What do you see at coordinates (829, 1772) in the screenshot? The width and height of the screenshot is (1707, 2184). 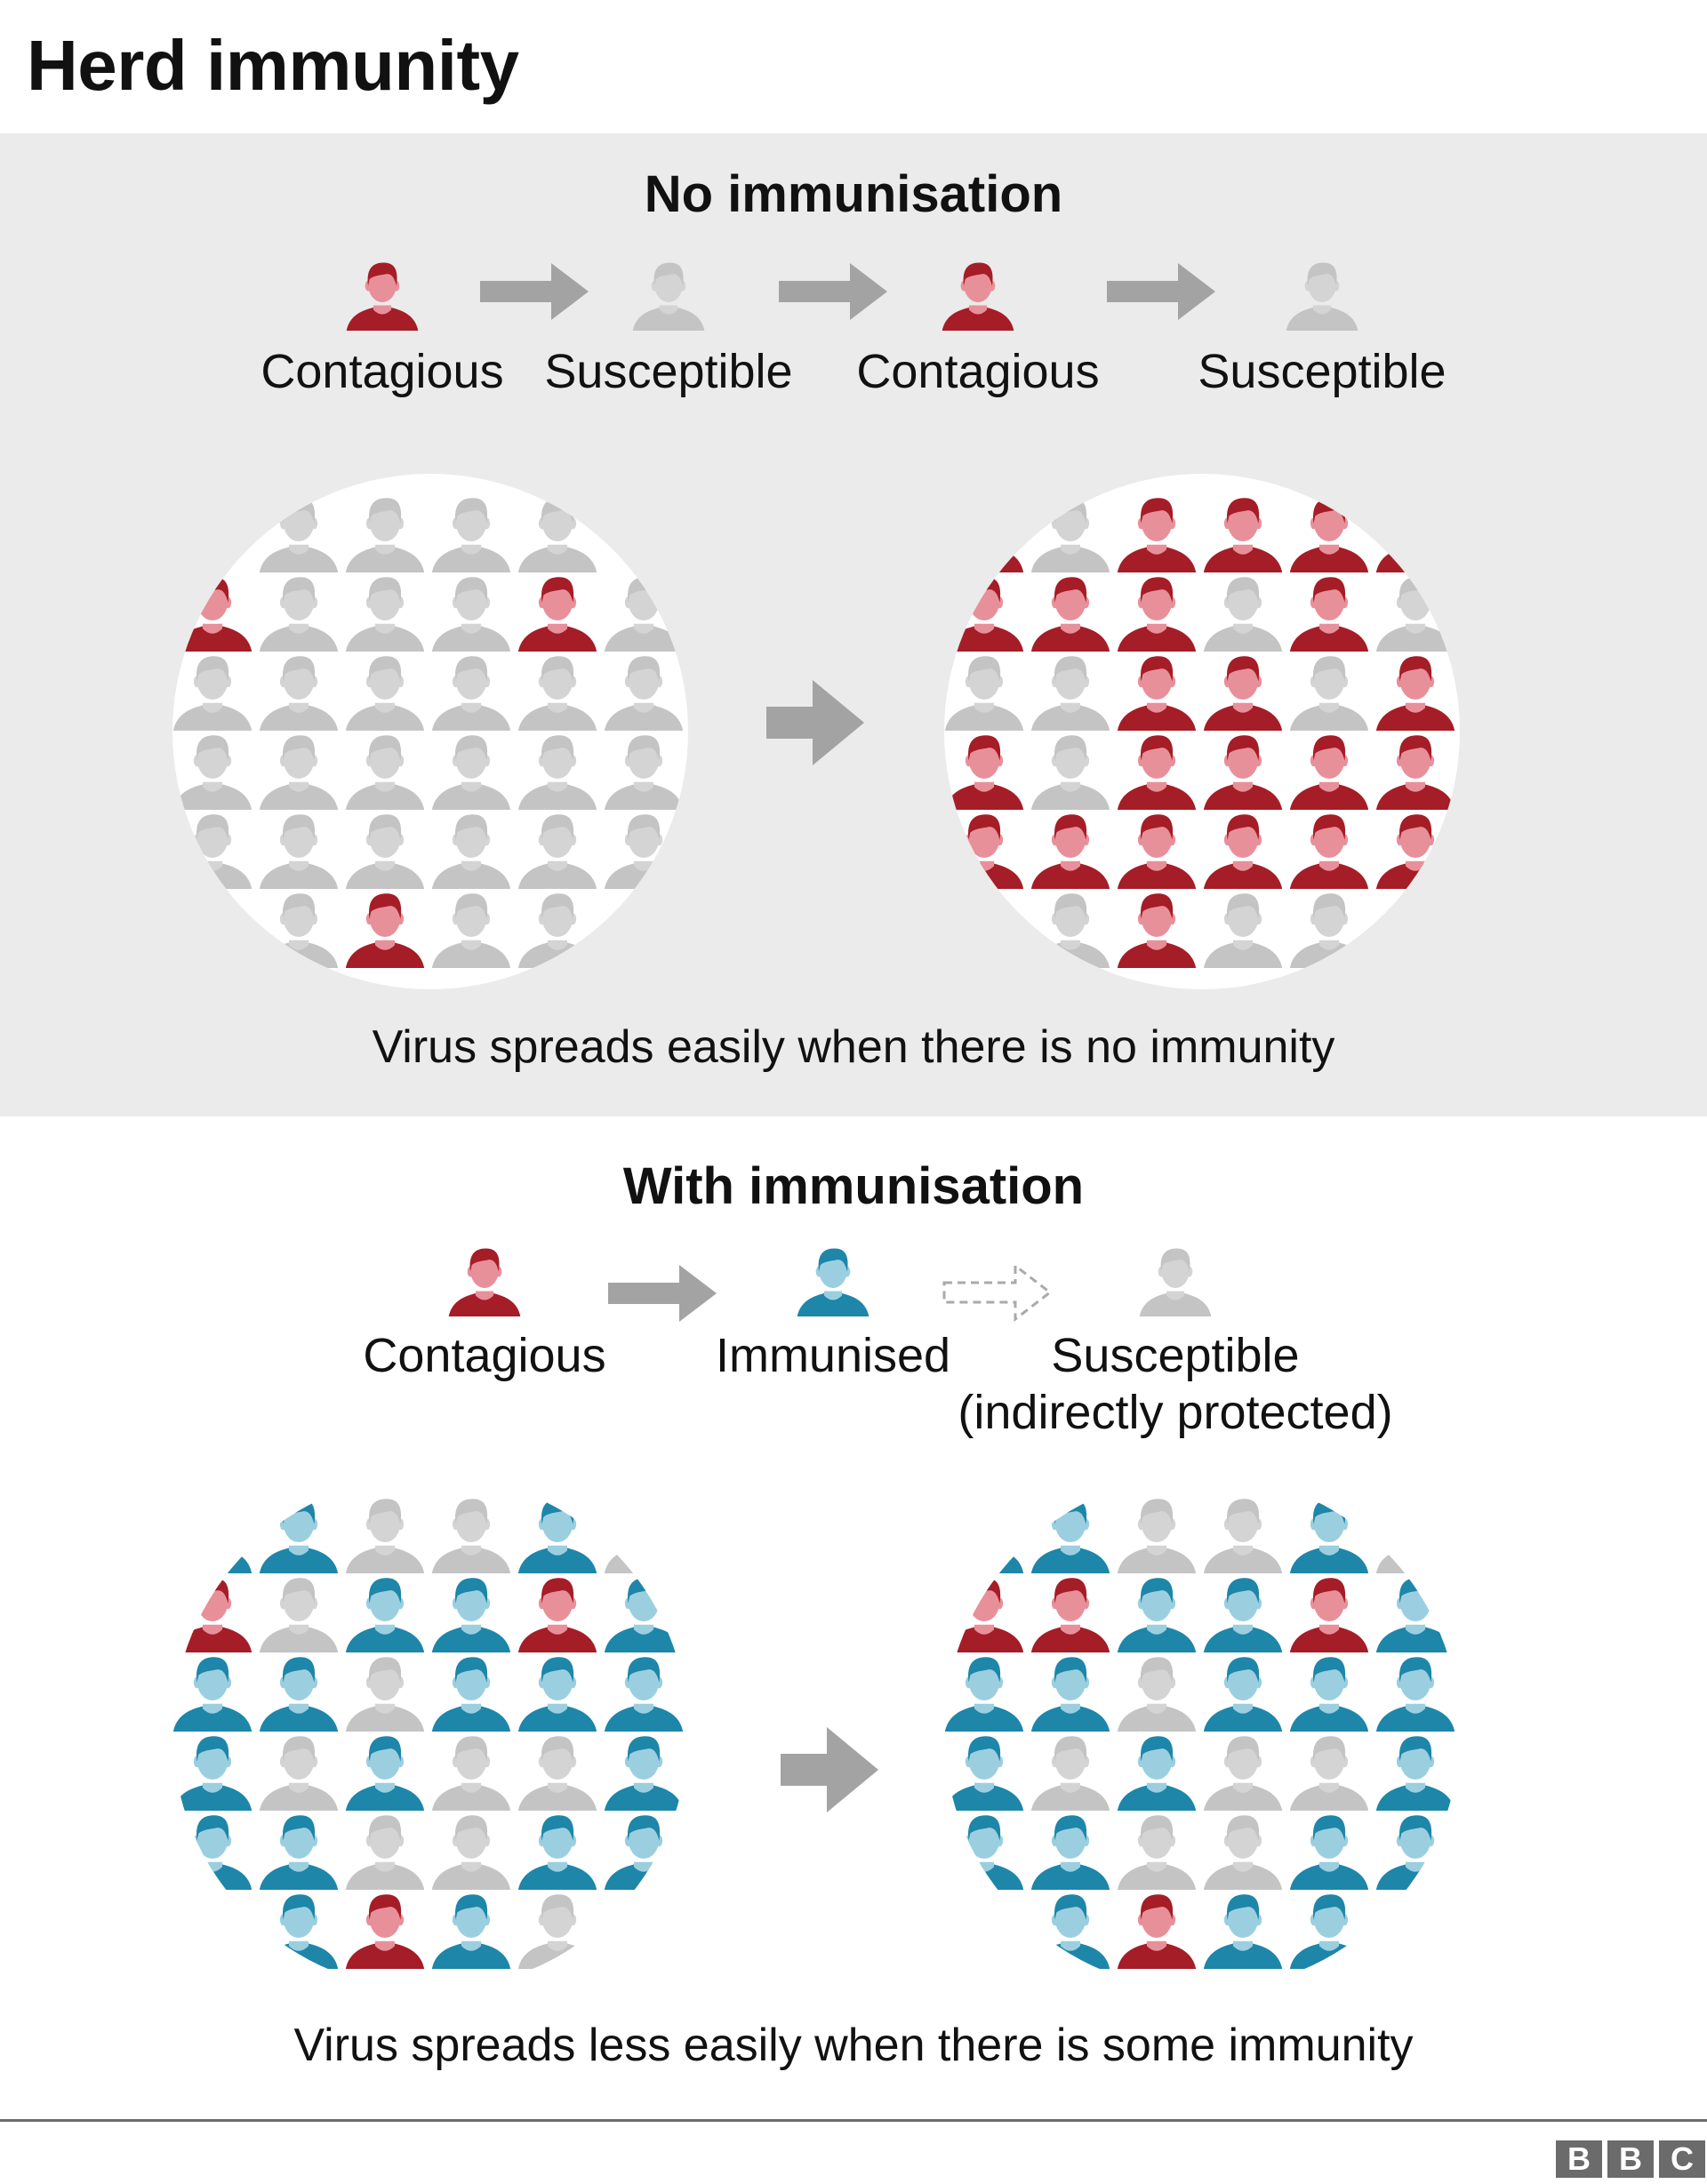 I see `spread-arrow-icon` at bounding box center [829, 1772].